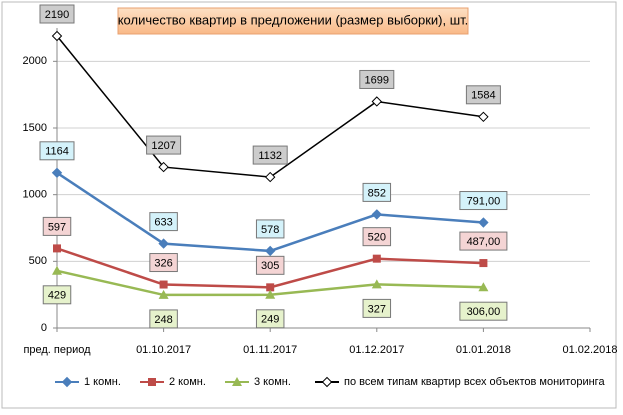 This screenshot has width=623, height=415. What do you see at coordinates (270, 350) in the screenshot?
I see `x-tick-label: 01.11.2017` at bounding box center [270, 350].